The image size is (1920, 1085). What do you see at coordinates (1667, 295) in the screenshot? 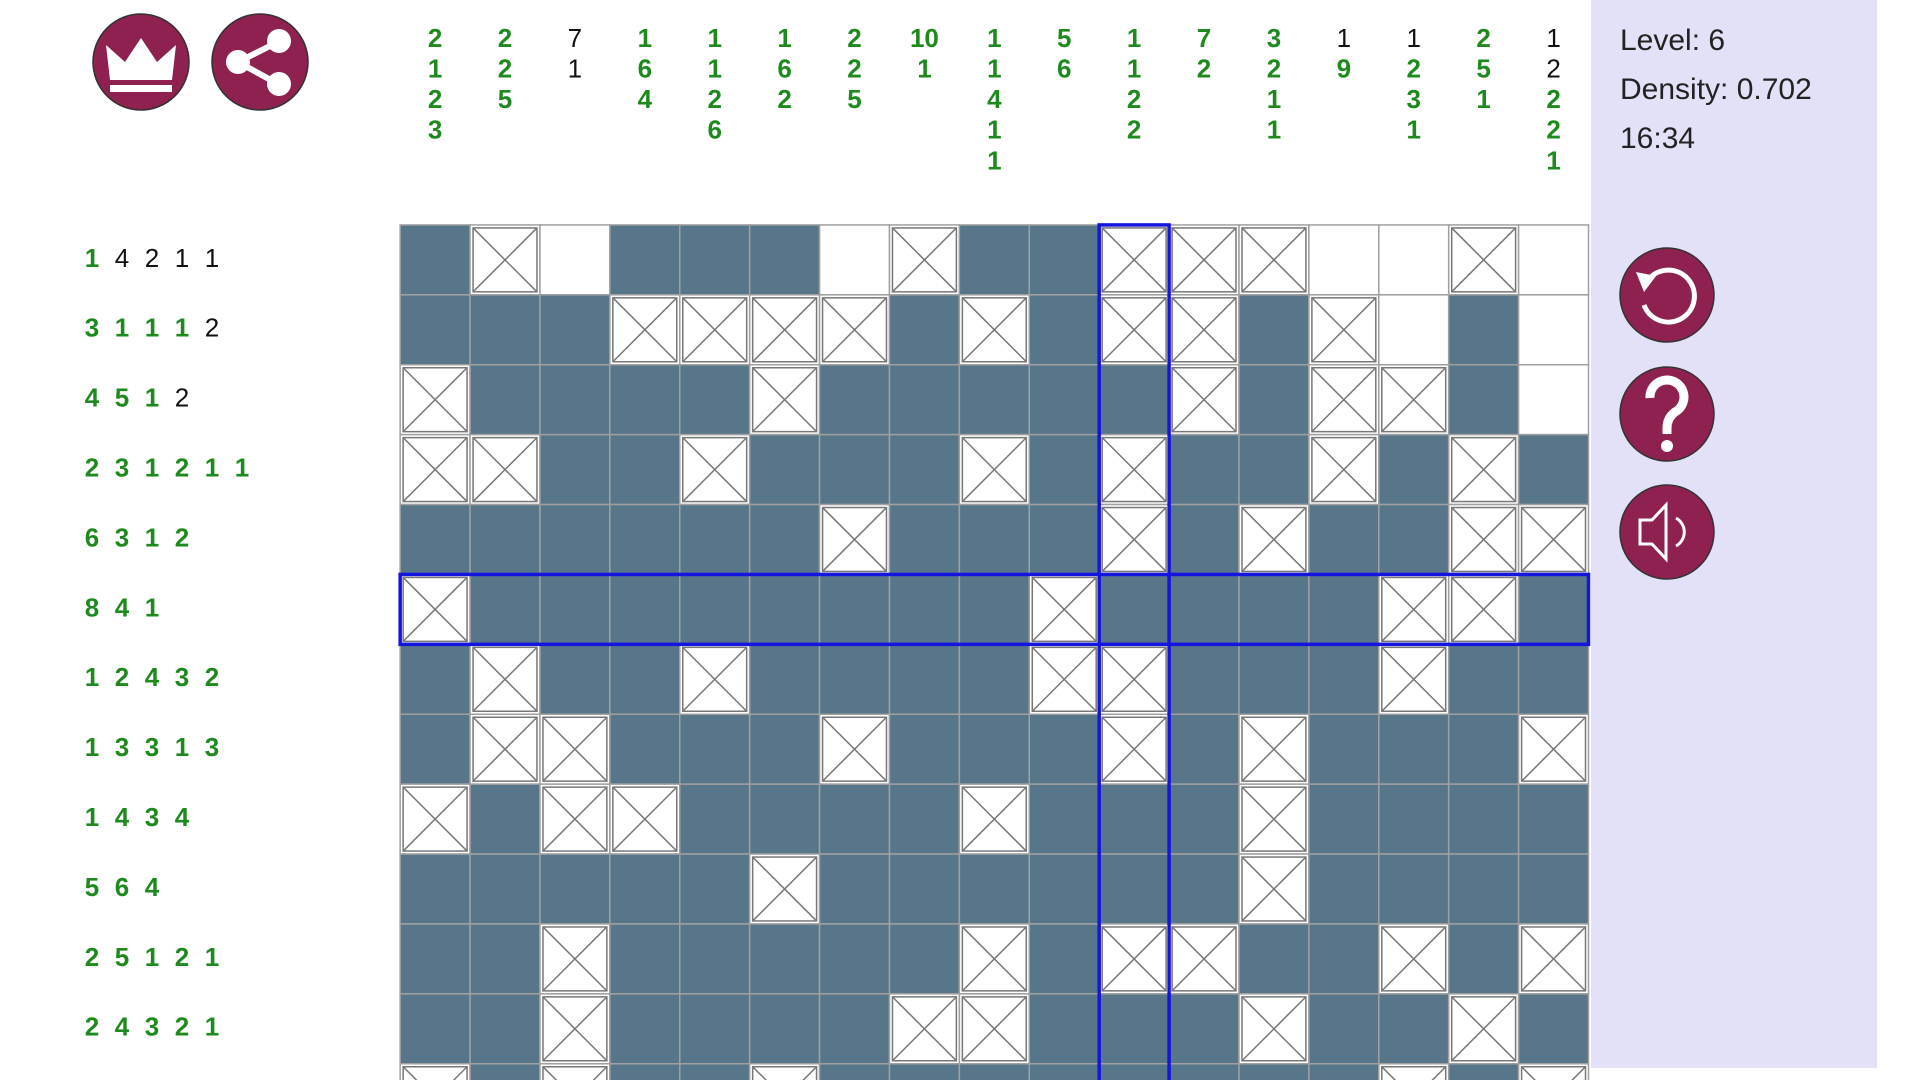
I see `undo-button` at bounding box center [1667, 295].